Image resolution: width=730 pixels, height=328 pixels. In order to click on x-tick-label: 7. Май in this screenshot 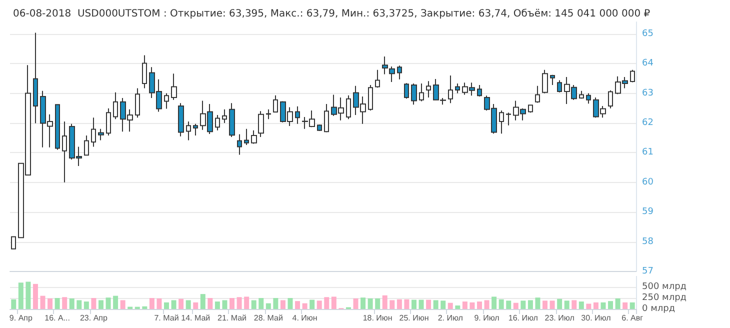, I will do `click(166, 318)`.